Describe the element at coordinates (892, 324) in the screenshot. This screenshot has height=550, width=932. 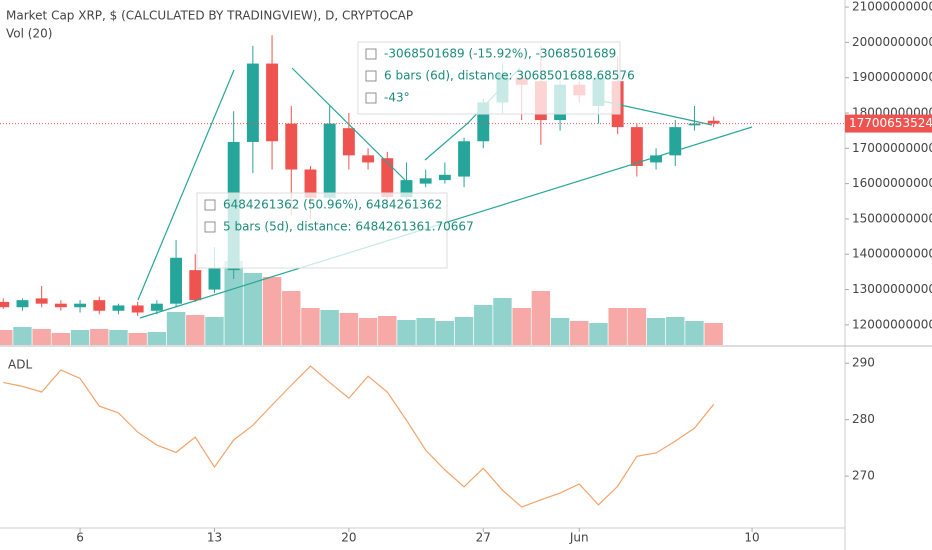
I see `y-tick-label: 12000000000` at that location.